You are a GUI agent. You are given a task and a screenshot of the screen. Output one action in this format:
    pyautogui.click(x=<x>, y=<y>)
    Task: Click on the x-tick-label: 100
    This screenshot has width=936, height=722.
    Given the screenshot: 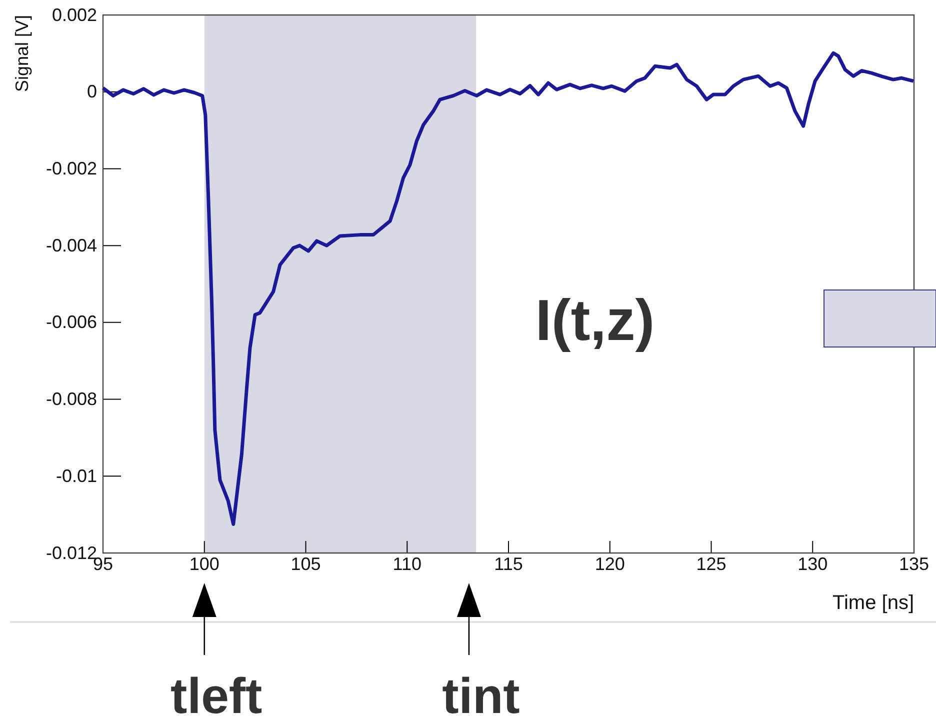 What is the action you would take?
    pyautogui.click(x=204, y=564)
    